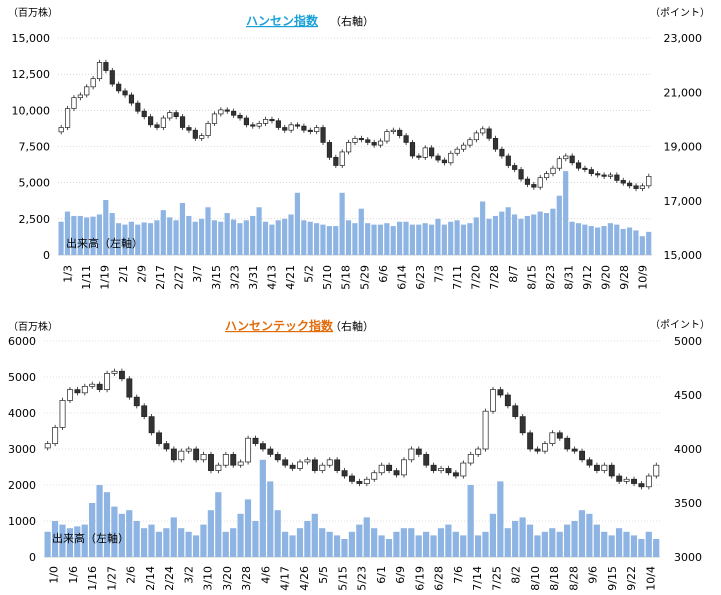 This screenshot has height=595, width=721. What do you see at coordinates (253, 277) in the screenshot?
I see `x-tick-label: 3/31` at bounding box center [253, 277].